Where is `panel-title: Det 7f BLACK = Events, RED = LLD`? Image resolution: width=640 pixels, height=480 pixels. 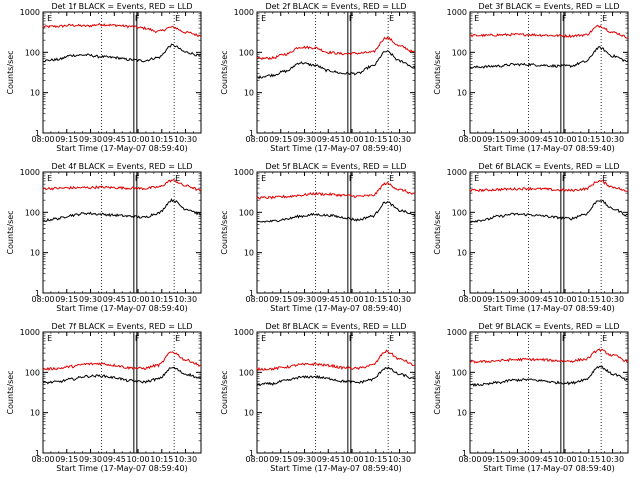 panel-title: Det 7f BLACK = Events, RED = LLD is located at coordinates (121, 326).